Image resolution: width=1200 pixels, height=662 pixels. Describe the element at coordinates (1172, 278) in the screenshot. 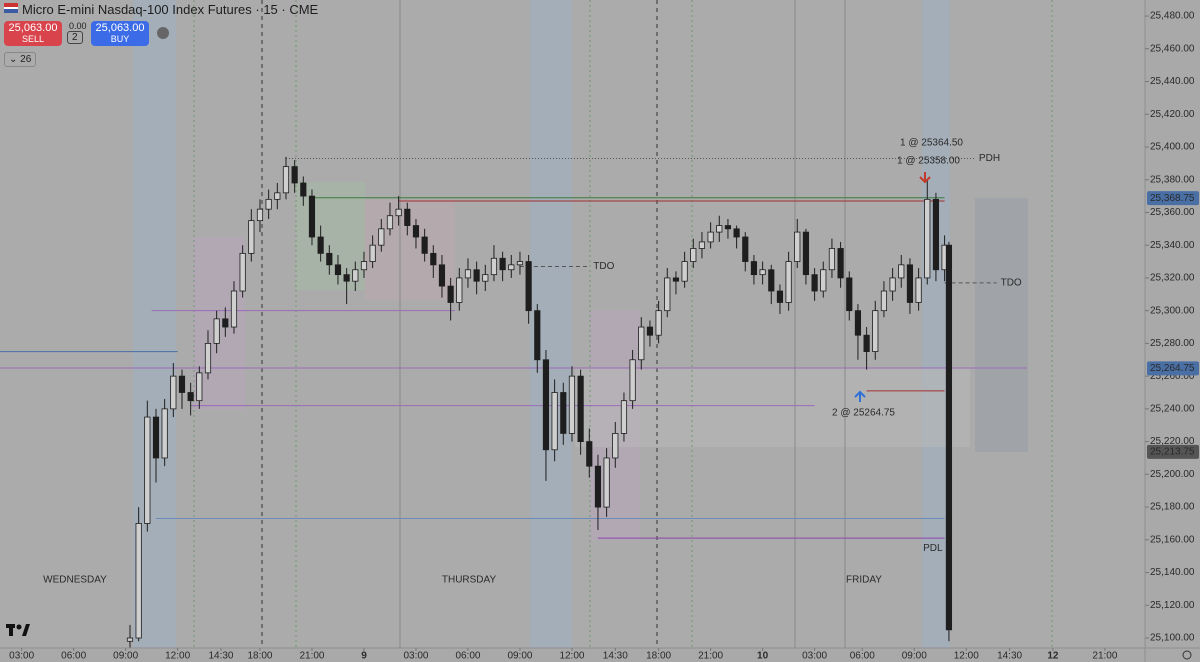

I see `y-tick-label: 25,320.00` at that location.